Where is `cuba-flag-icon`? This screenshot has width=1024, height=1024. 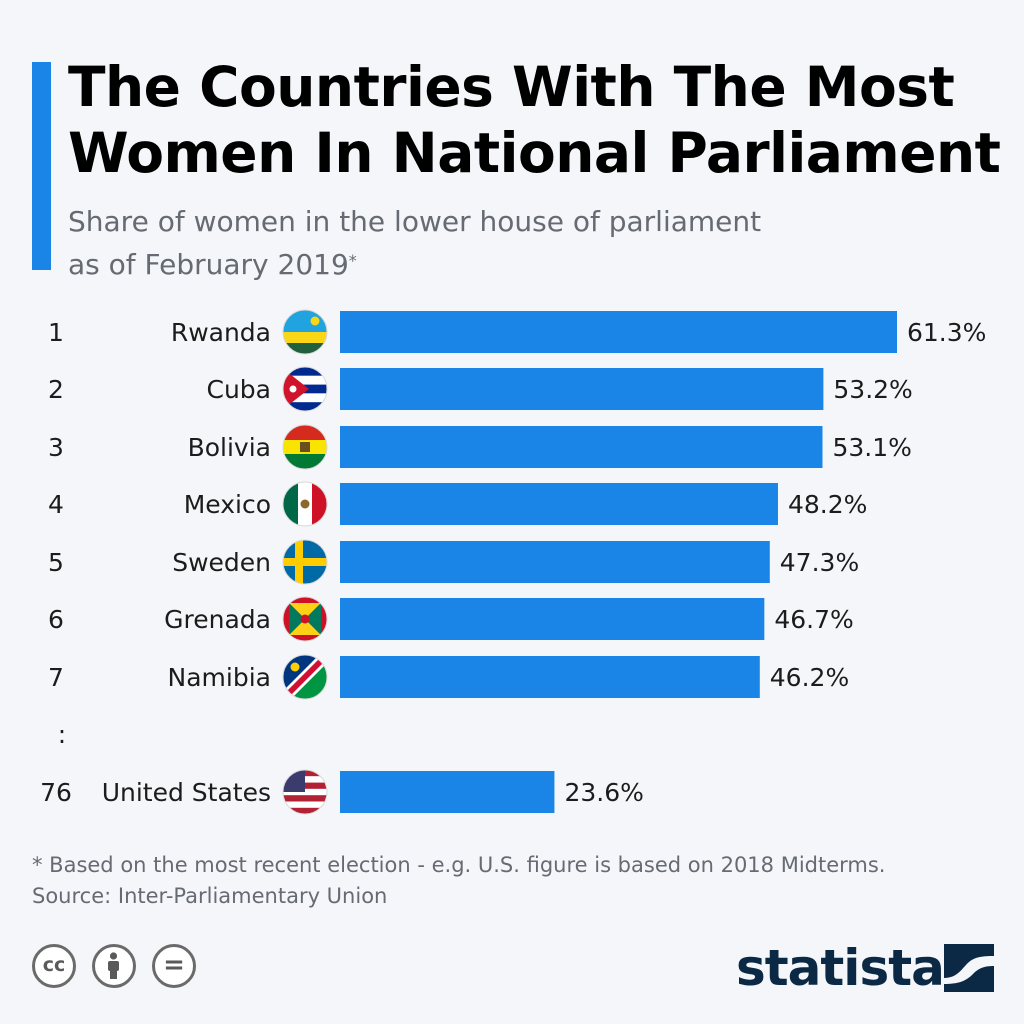
cuba-flag-icon is located at coordinates (305, 389).